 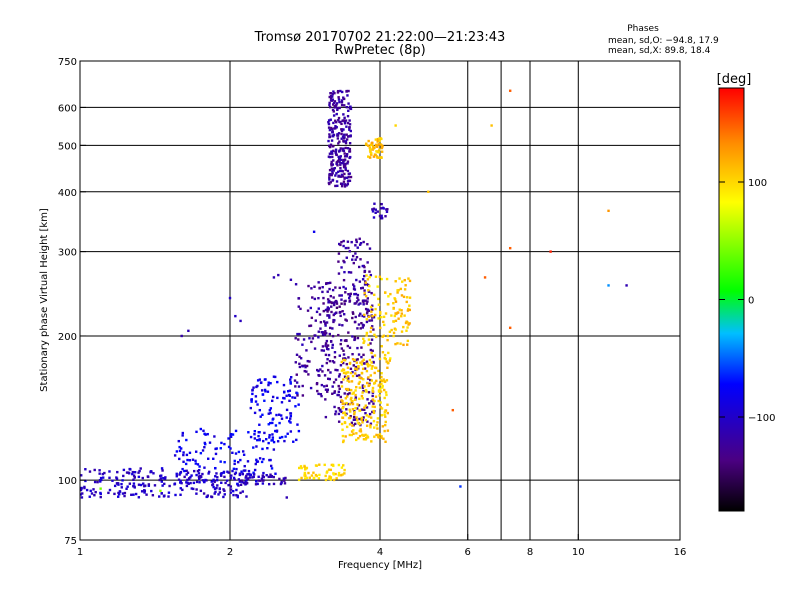 I want to click on chart-subtitle: RwPretec (8p), so click(x=379, y=50).